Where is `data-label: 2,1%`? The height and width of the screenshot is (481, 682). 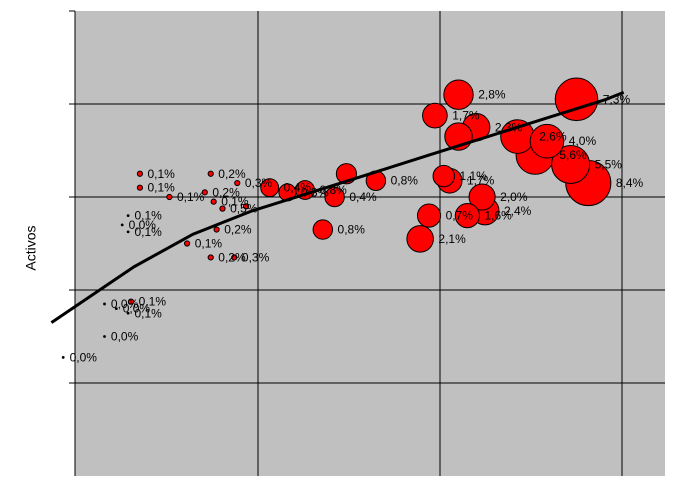
data-label: 2,1% is located at coordinates (452, 239).